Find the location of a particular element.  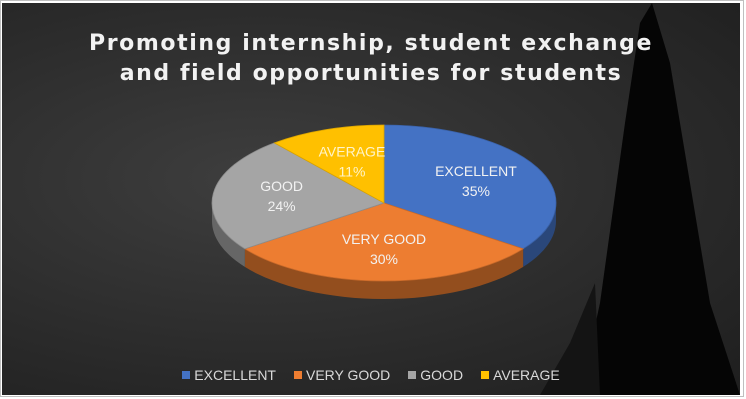

pie-slice-good is located at coordinates (298, 196).